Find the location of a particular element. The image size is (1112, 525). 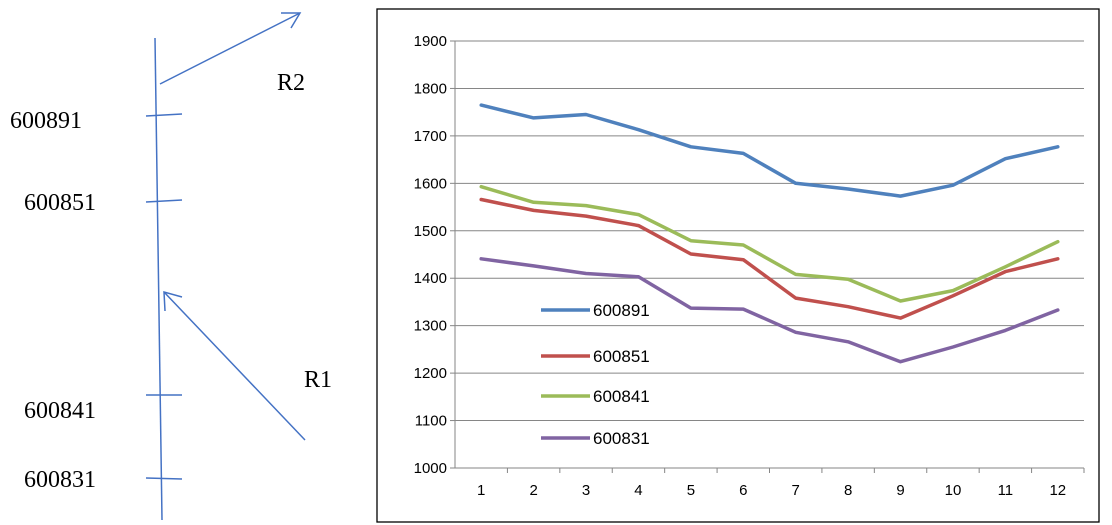

x-tick-label-10: 10 is located at coordinates (953, 490).